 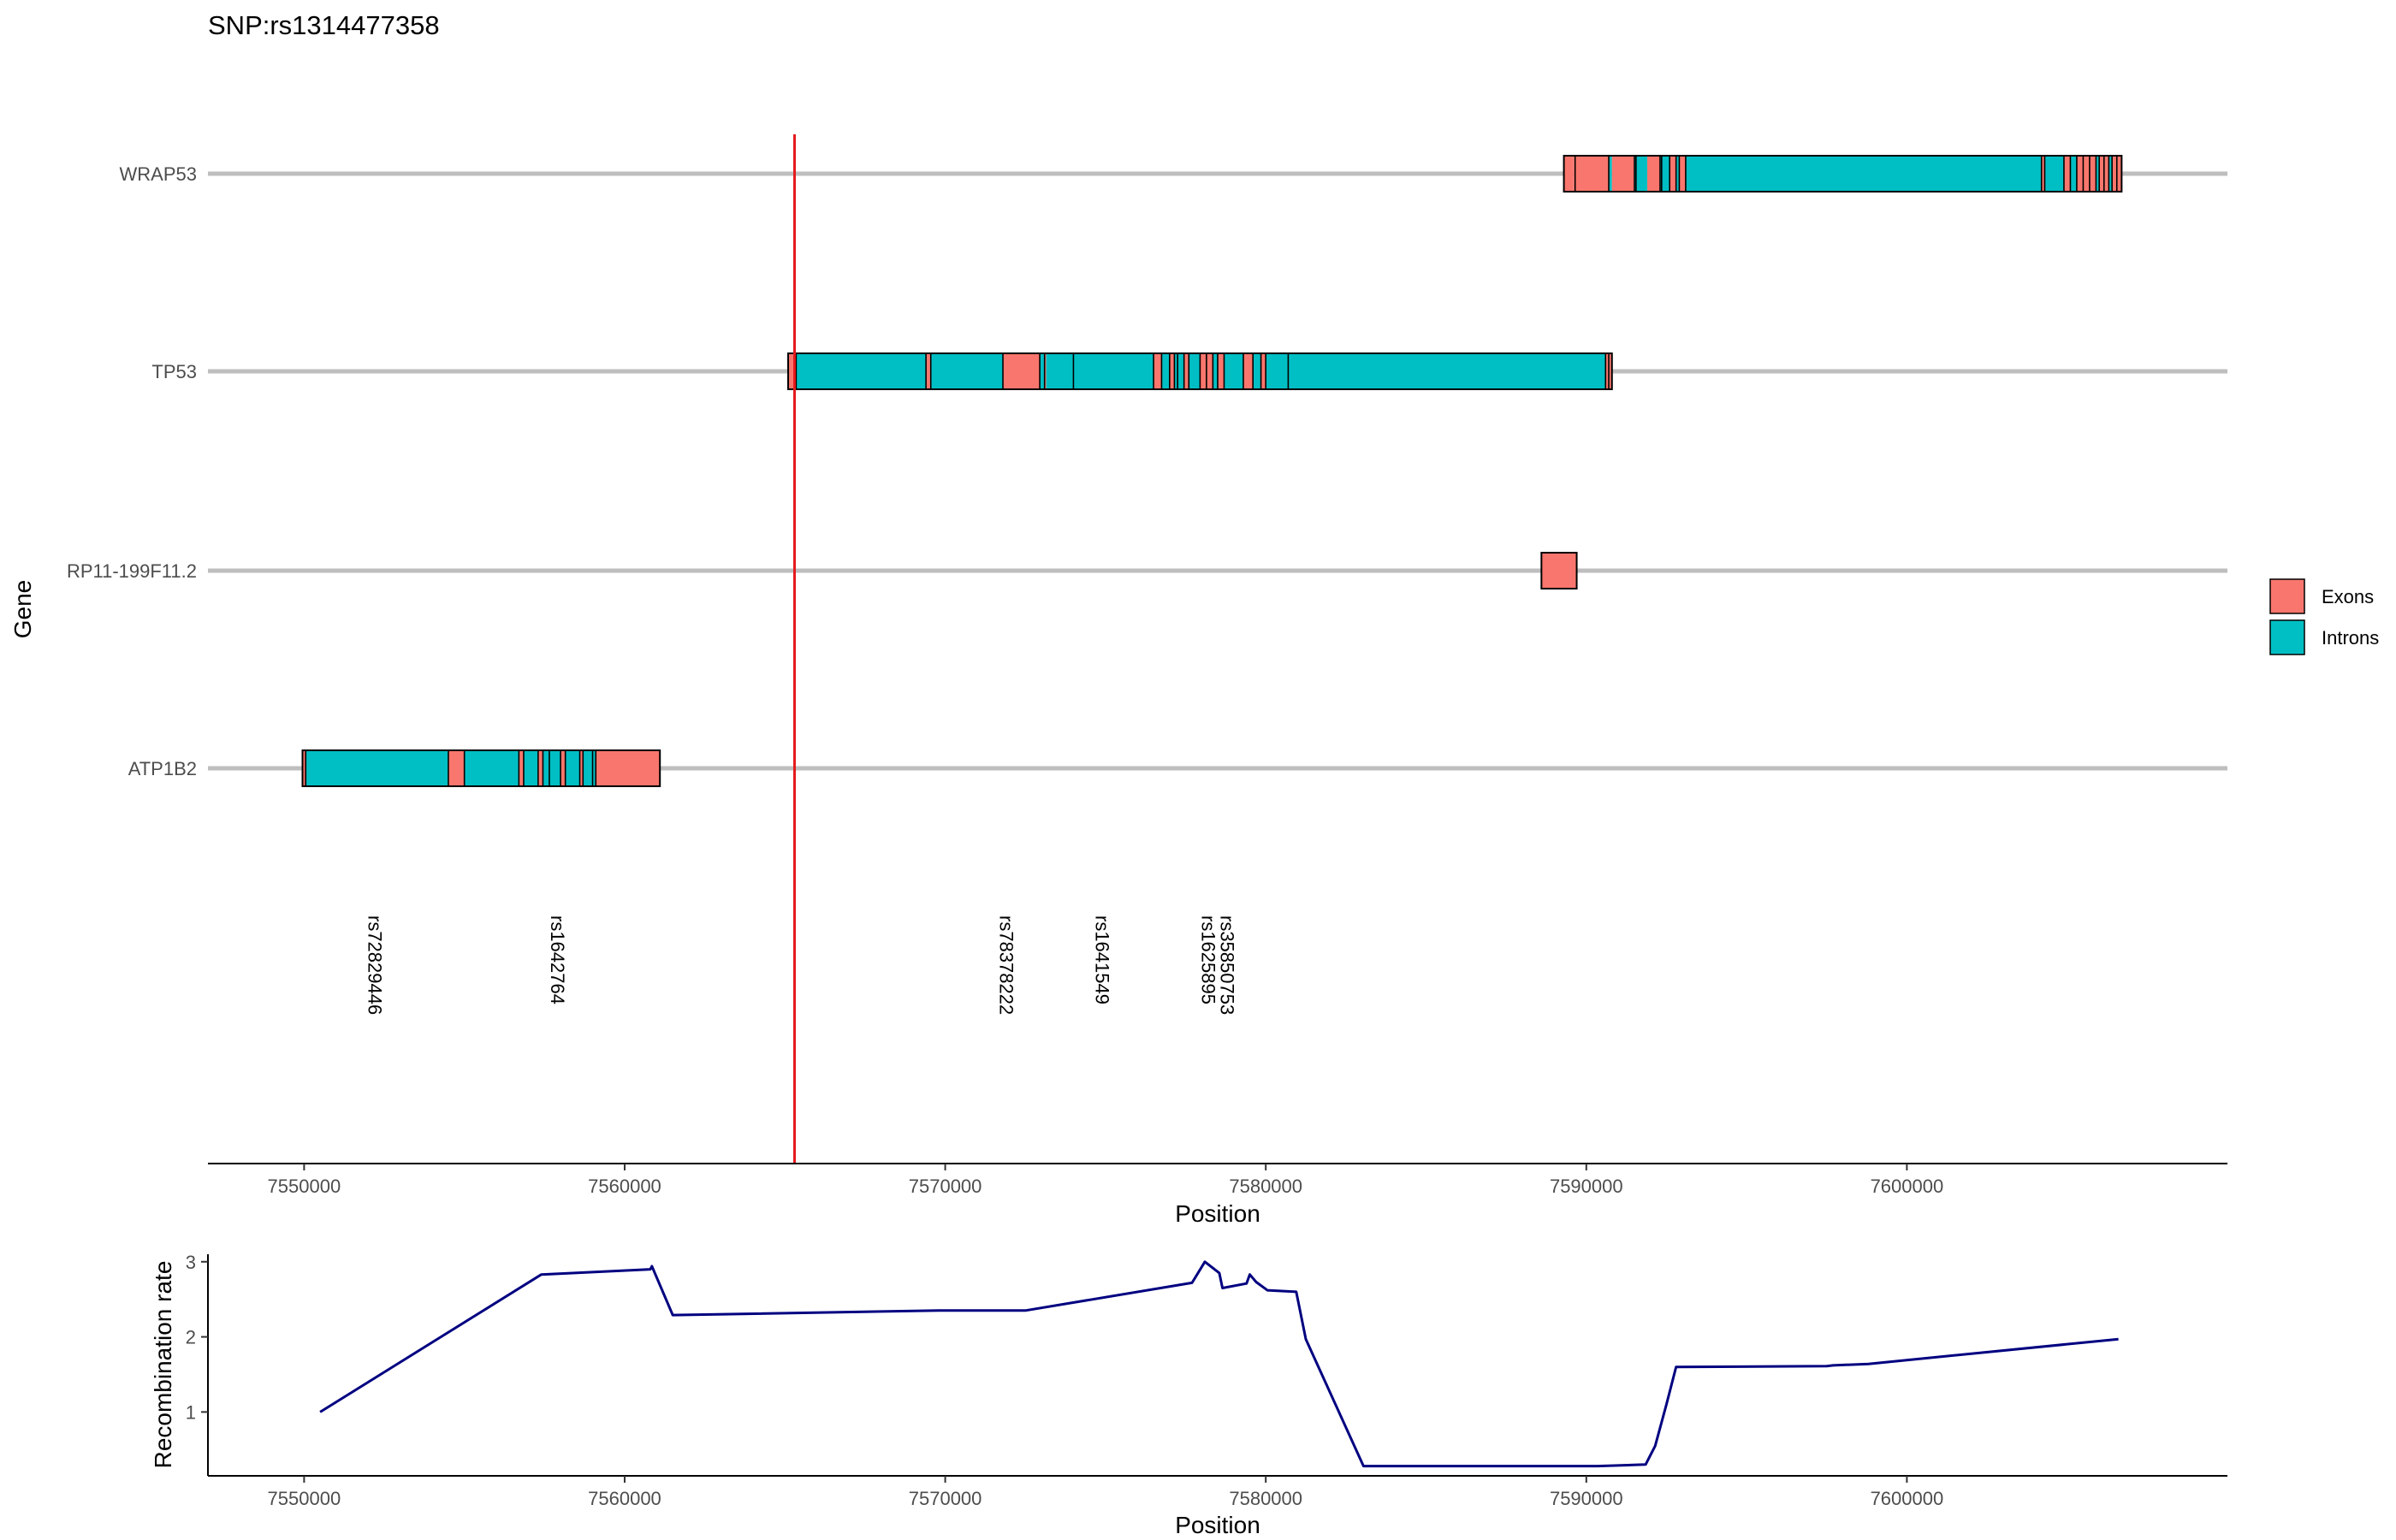 I want to click on legend-key-exon, so click(x=2287, y=596).